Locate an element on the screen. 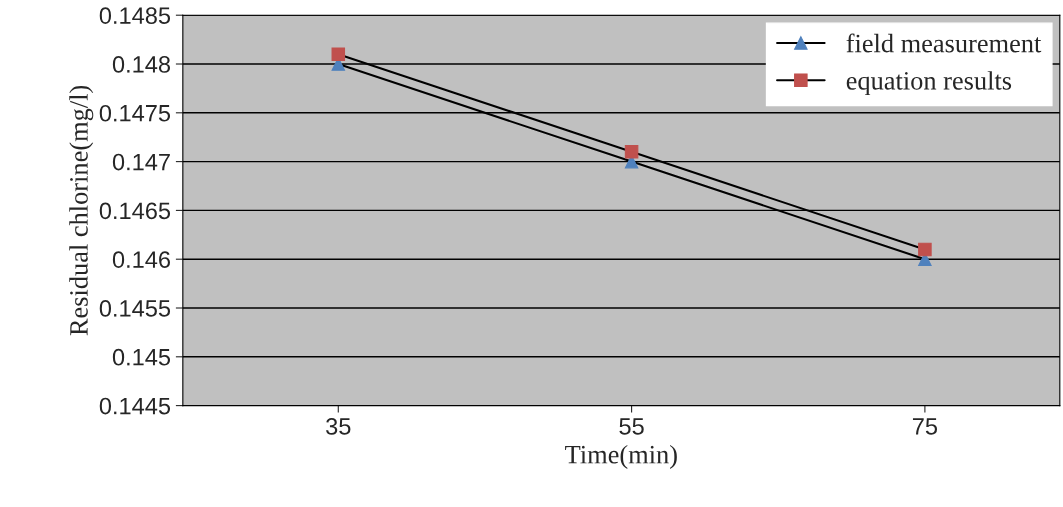  y-tick-label: 0.146 is located at coordinates (141, 259).